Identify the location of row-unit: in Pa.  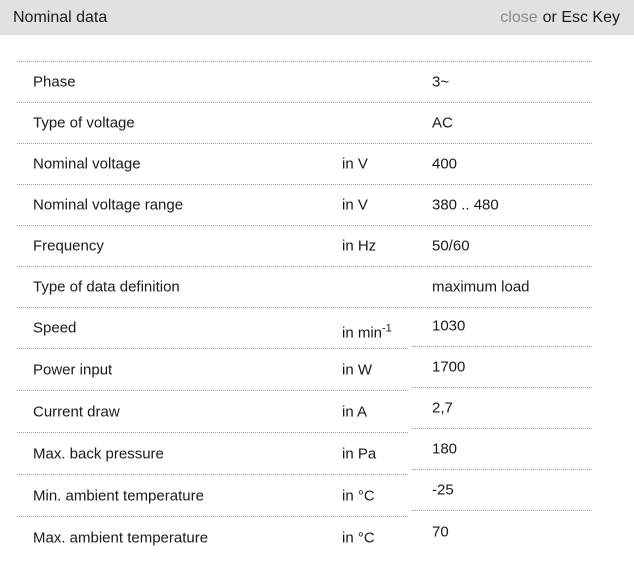
(359, 453).